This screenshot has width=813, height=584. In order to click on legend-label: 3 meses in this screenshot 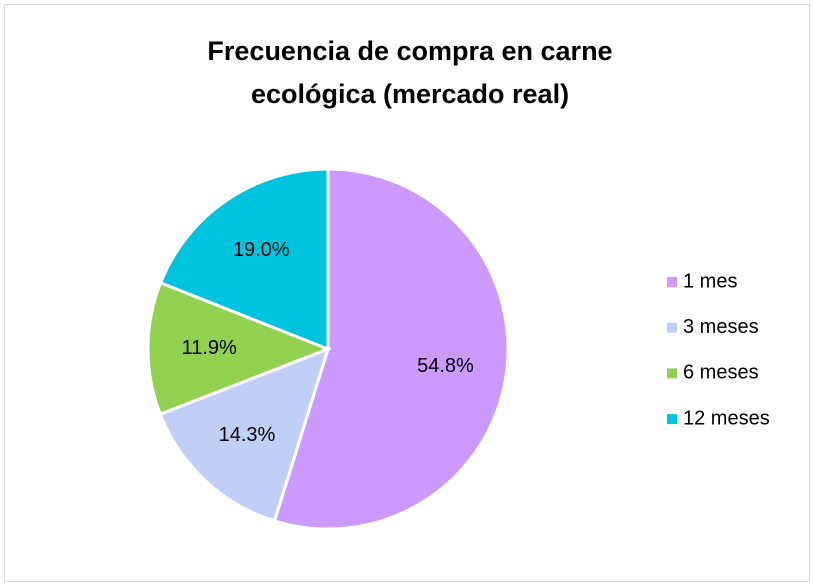, I will do `click(721, 327)`.